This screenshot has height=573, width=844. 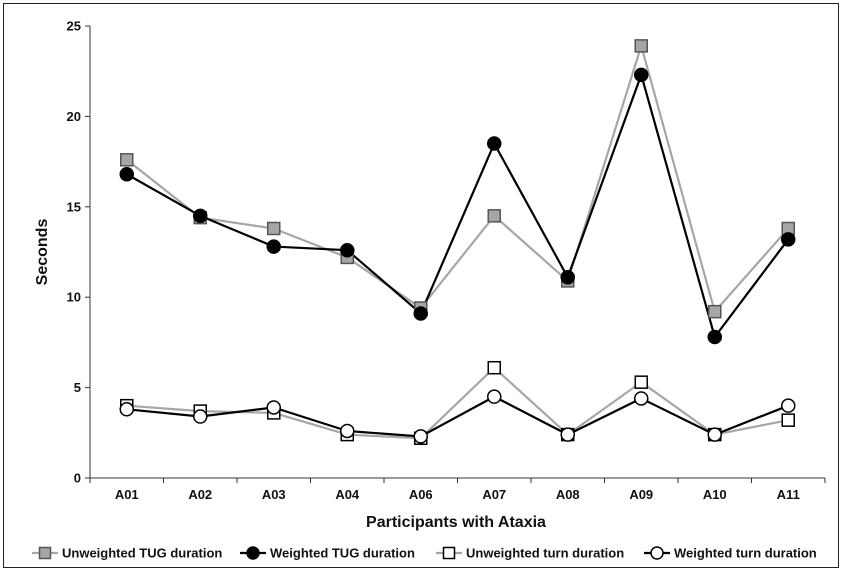 I want to click on data-point-s4-A11, so click(x=788, y=405).